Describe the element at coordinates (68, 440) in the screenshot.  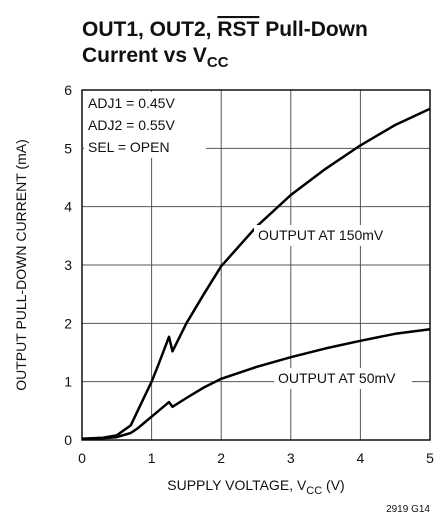
I see `y-tick-label: 0` at that location.